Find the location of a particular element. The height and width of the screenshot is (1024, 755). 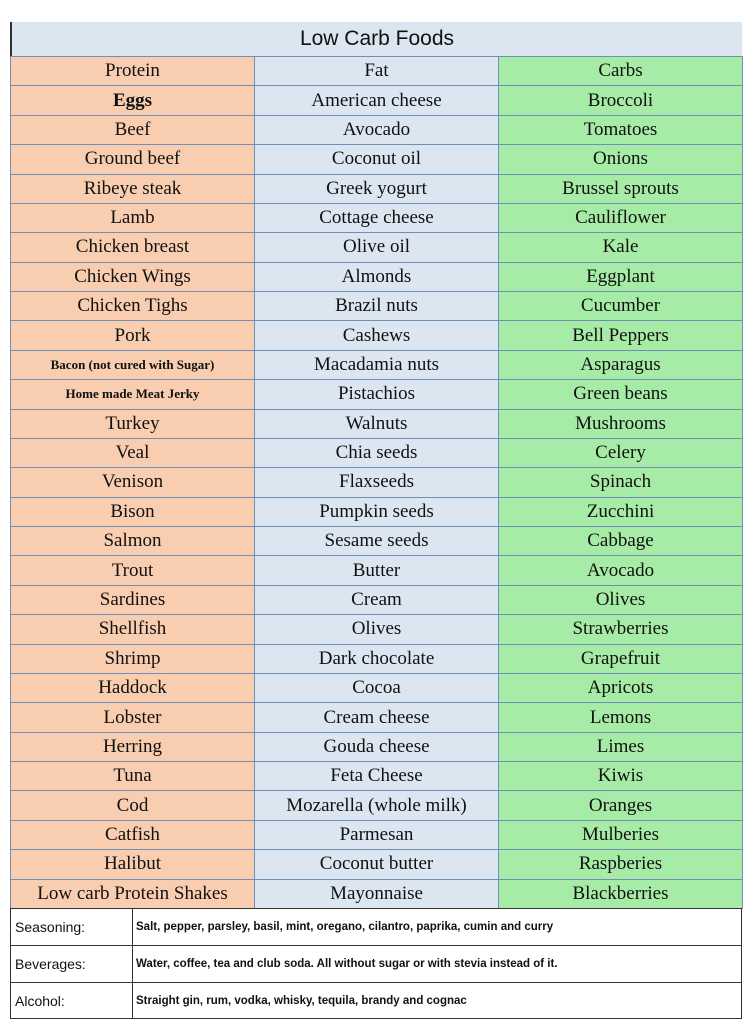

table-cell: Pork is located at coordinates (132, 335).